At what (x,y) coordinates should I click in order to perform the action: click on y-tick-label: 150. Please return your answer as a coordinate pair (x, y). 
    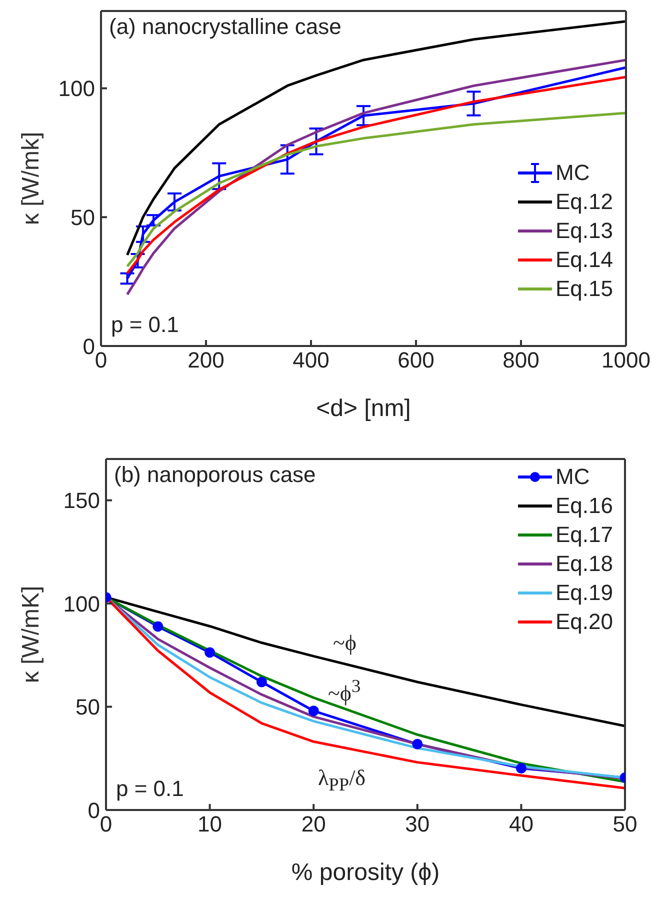
    Looking at the image, I should click on (81, 501).